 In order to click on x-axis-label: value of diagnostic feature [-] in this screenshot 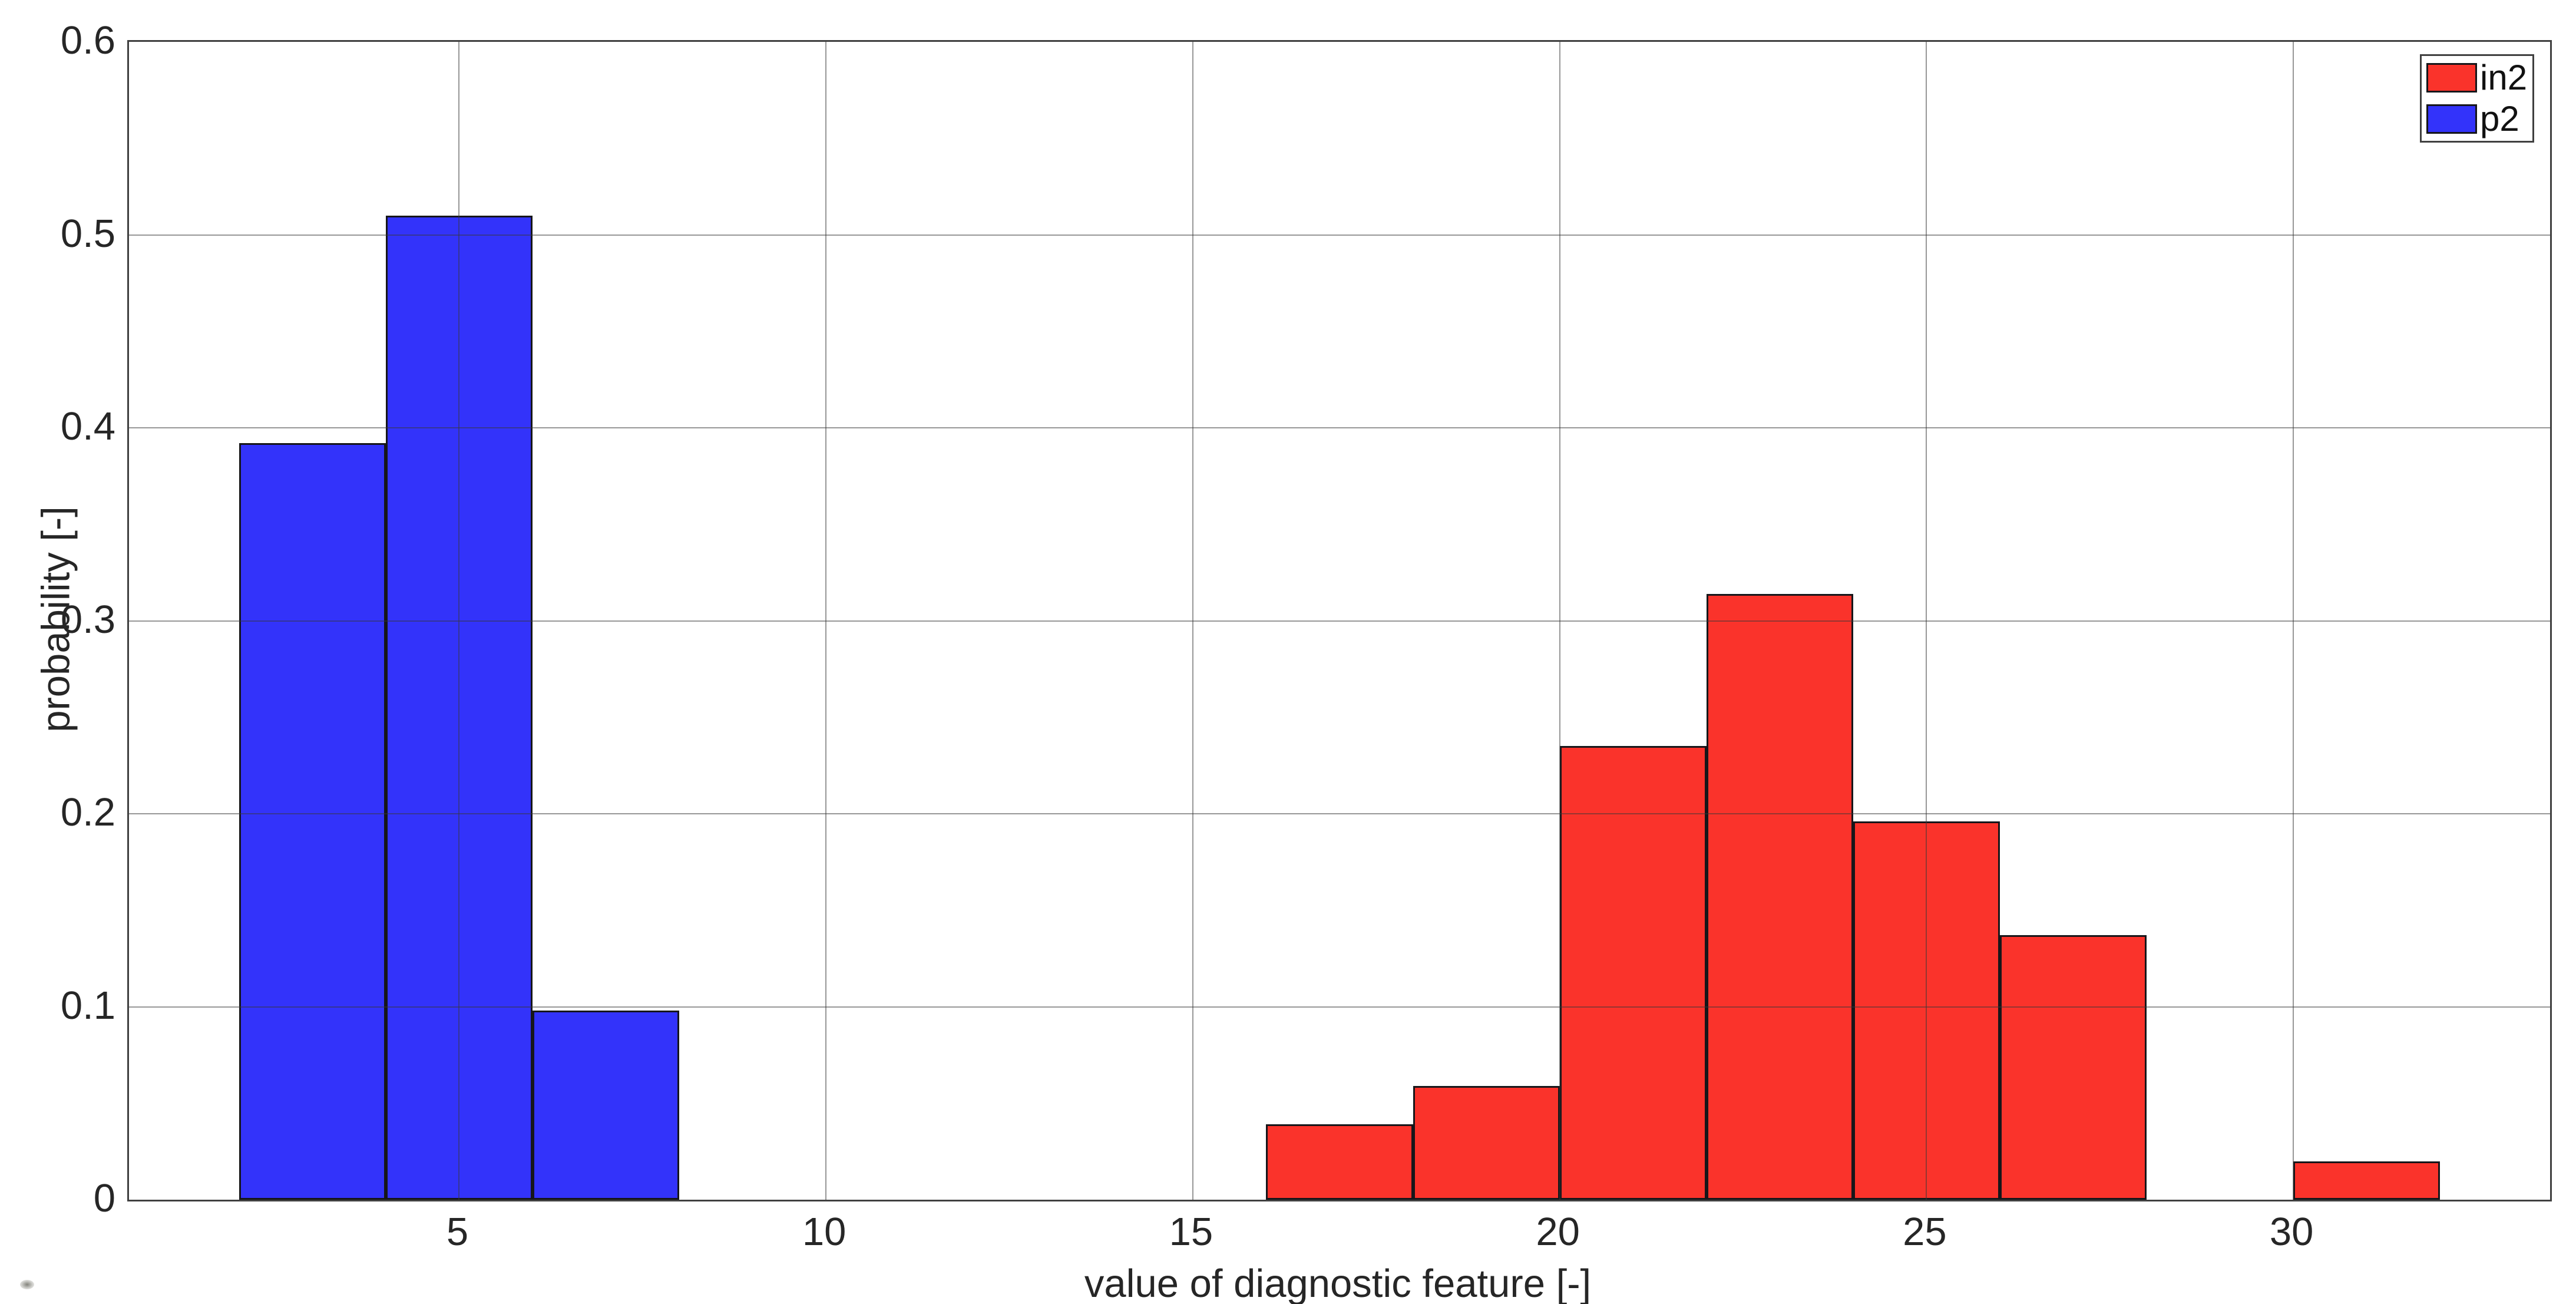, I will do `click(1338, 1283)`.